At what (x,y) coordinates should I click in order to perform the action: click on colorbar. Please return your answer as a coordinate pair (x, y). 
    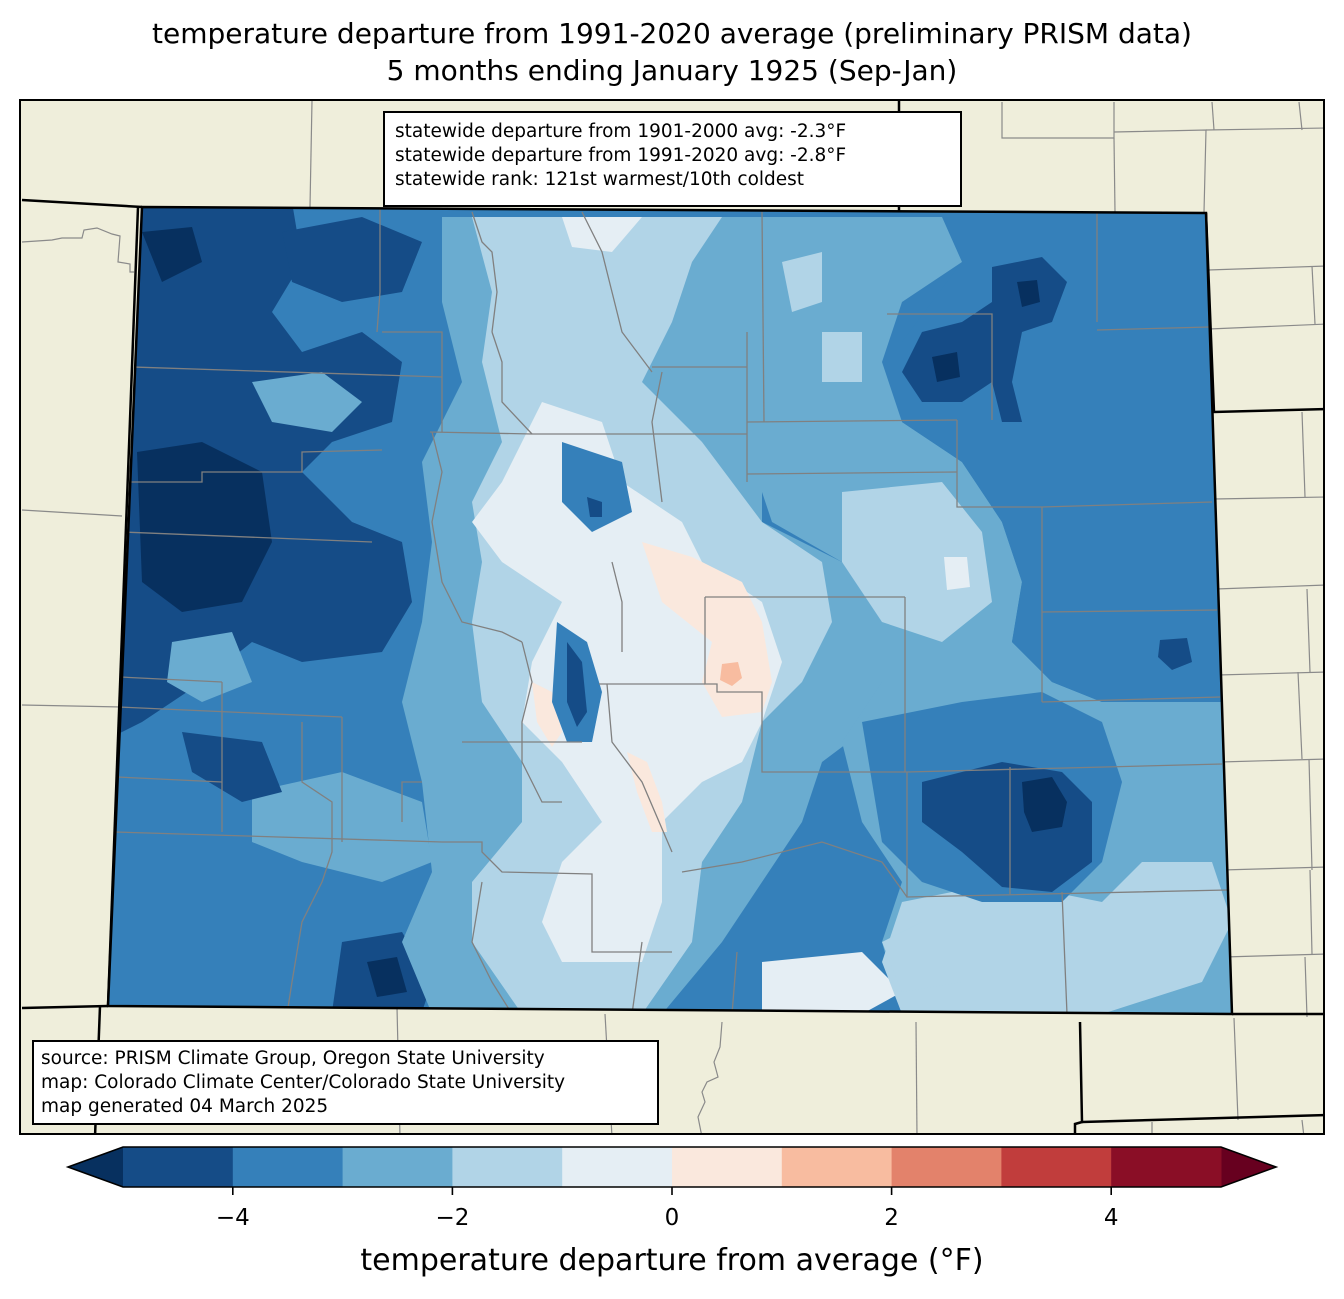
    Looking at the image, I should click on (672, 1170).